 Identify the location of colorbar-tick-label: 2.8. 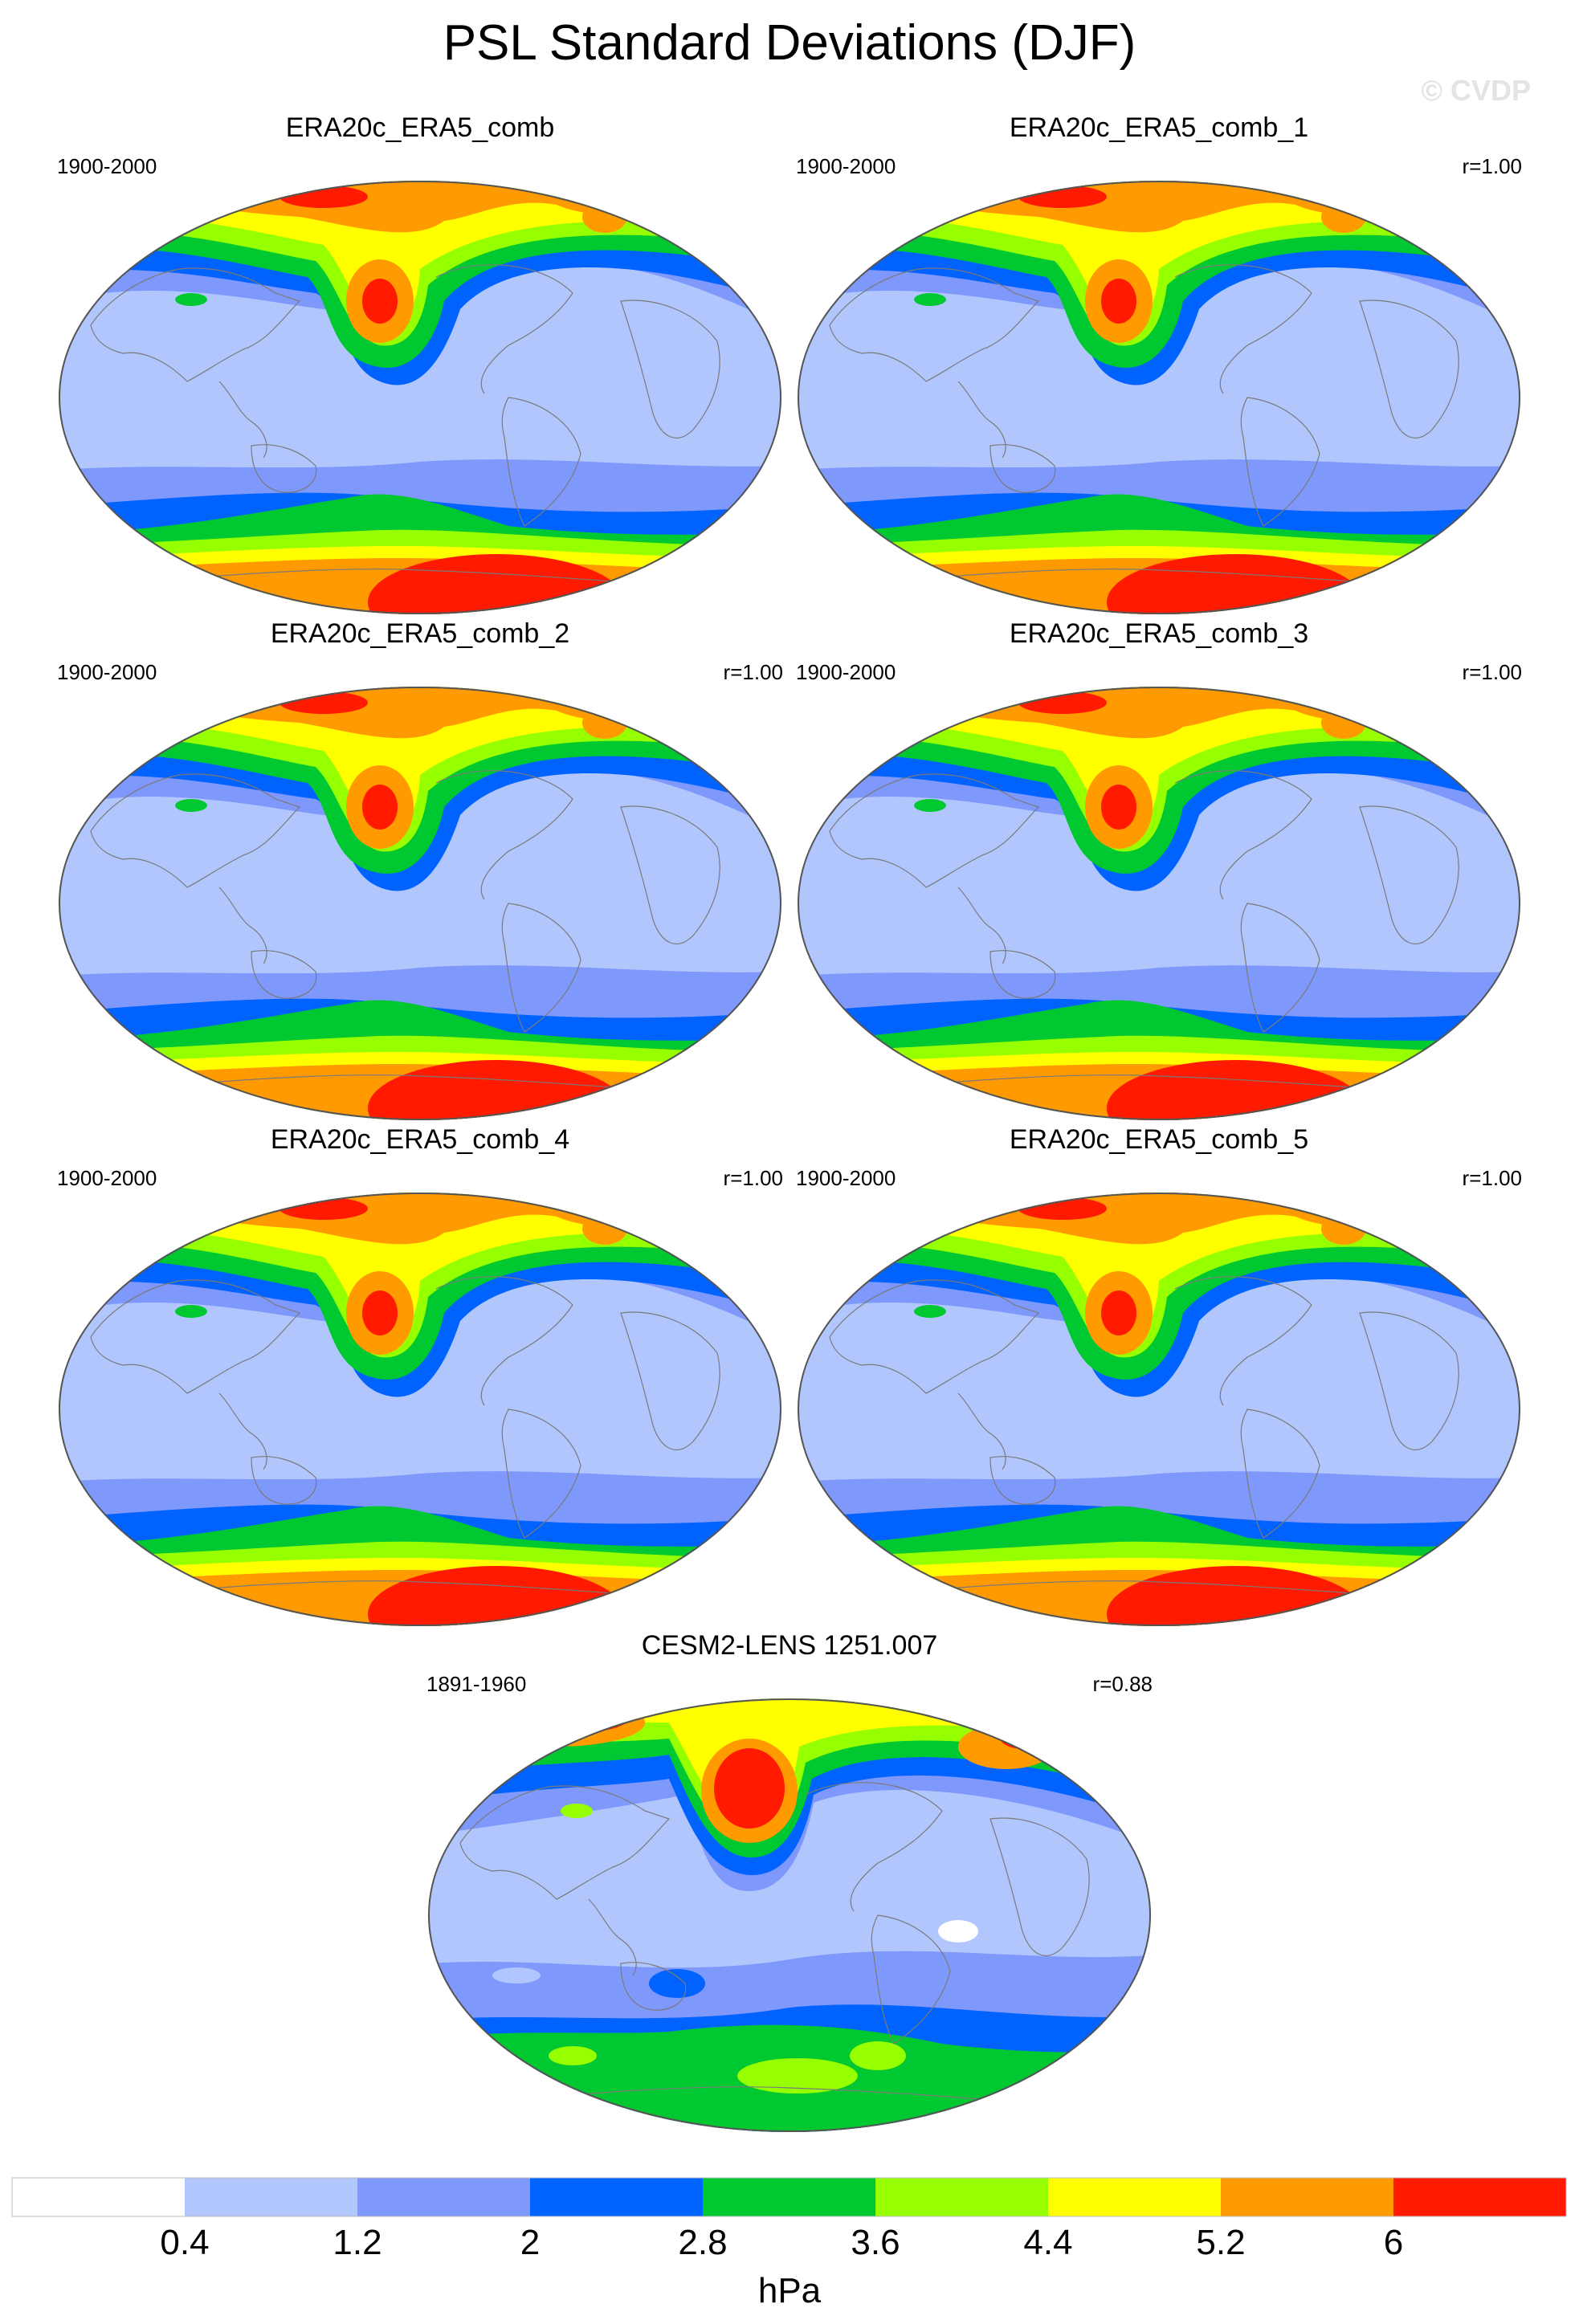
(703, 2243).